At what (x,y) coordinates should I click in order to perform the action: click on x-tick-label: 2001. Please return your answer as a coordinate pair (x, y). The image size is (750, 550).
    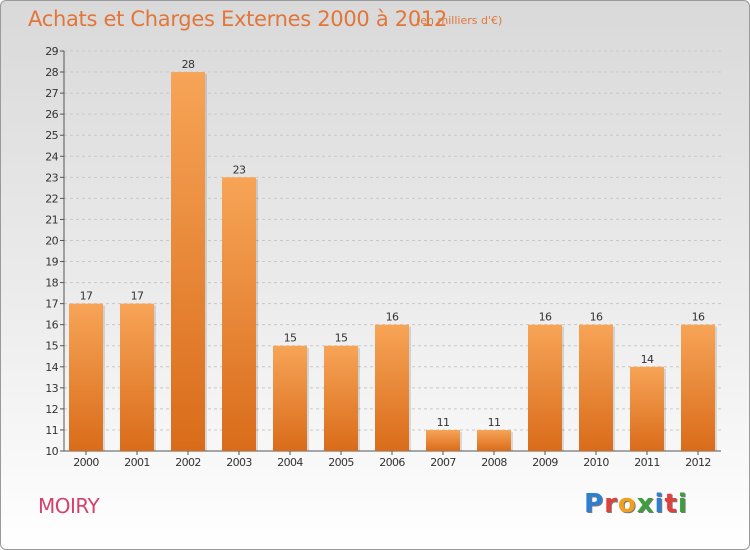
    Looking at the image, I should click on (137, 462).